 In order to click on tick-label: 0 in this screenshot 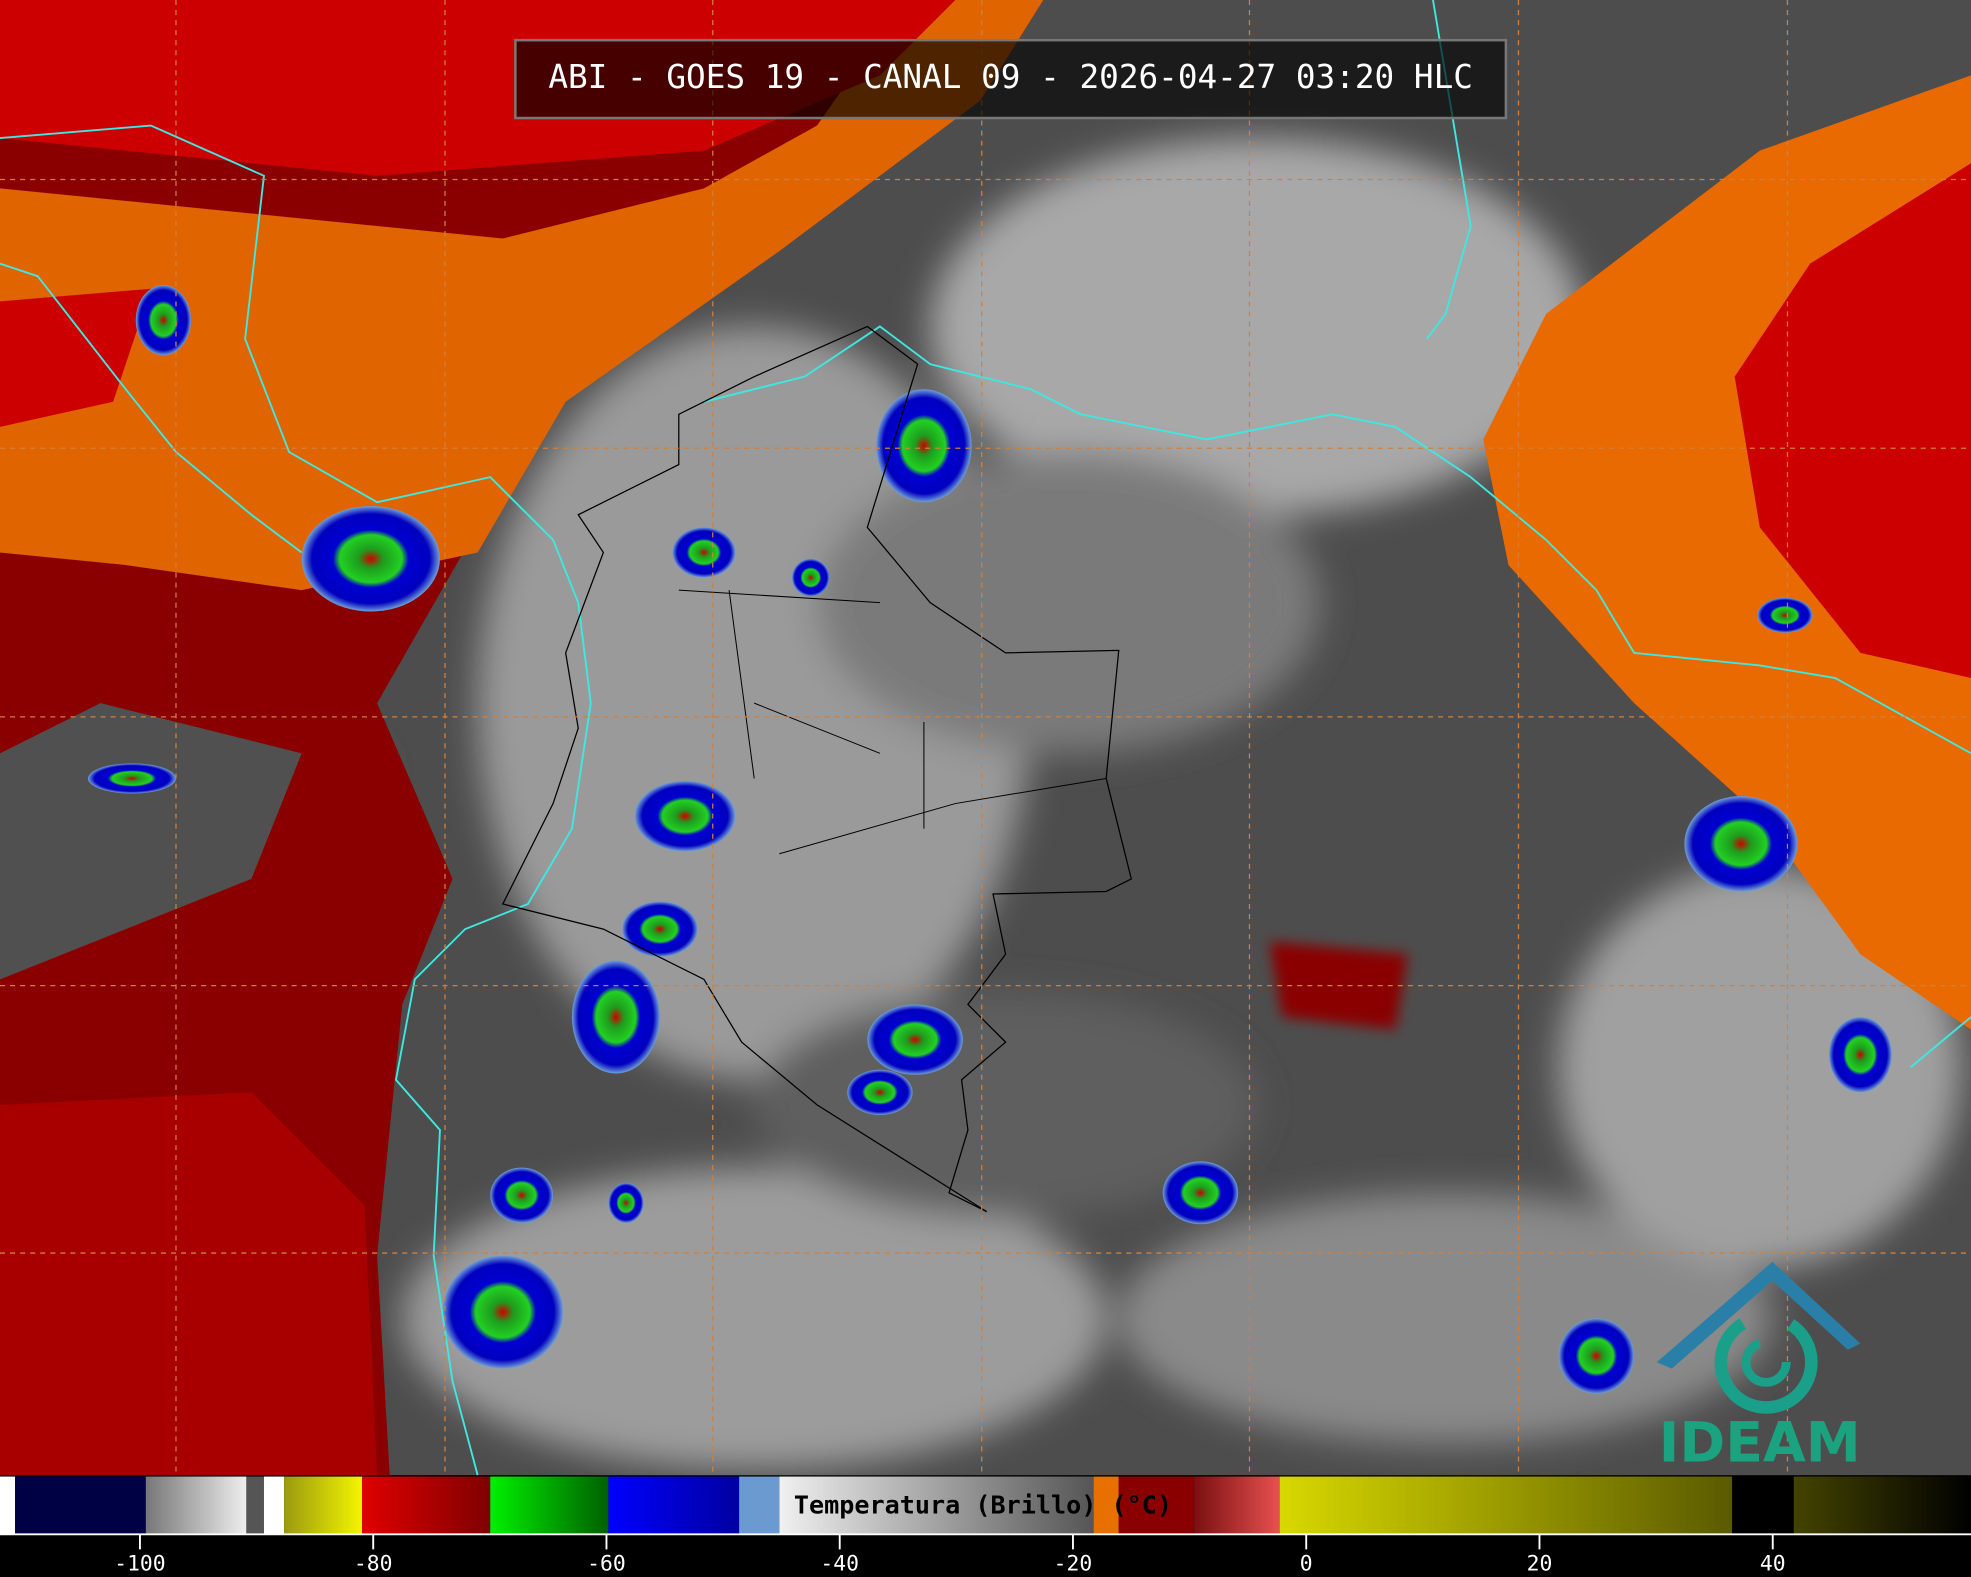, I will do `click(1306, 1563)`.